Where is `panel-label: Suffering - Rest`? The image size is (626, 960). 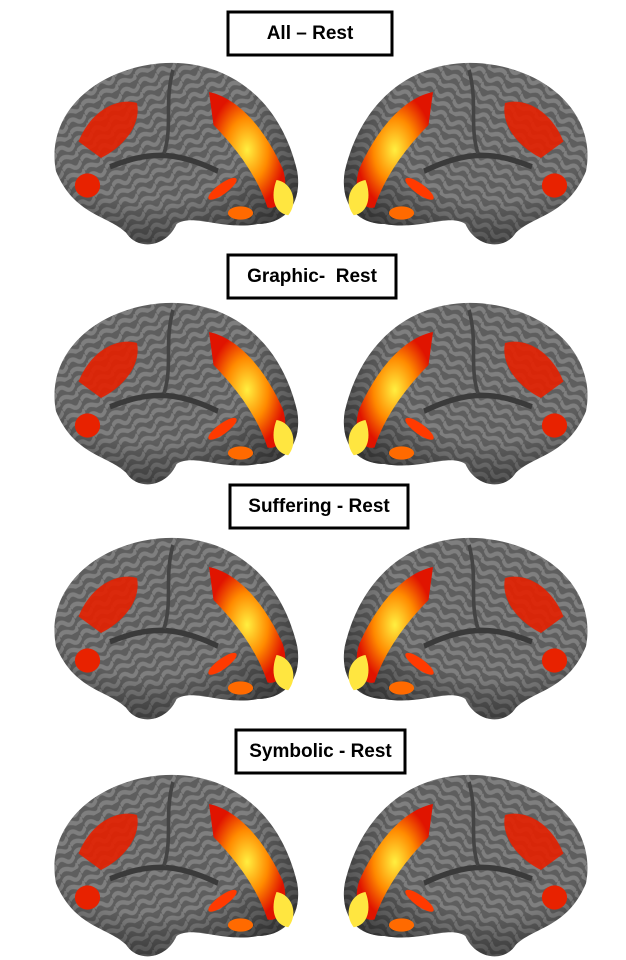 panel-label: Suffering - Rest is located at coordinates (319, 506).